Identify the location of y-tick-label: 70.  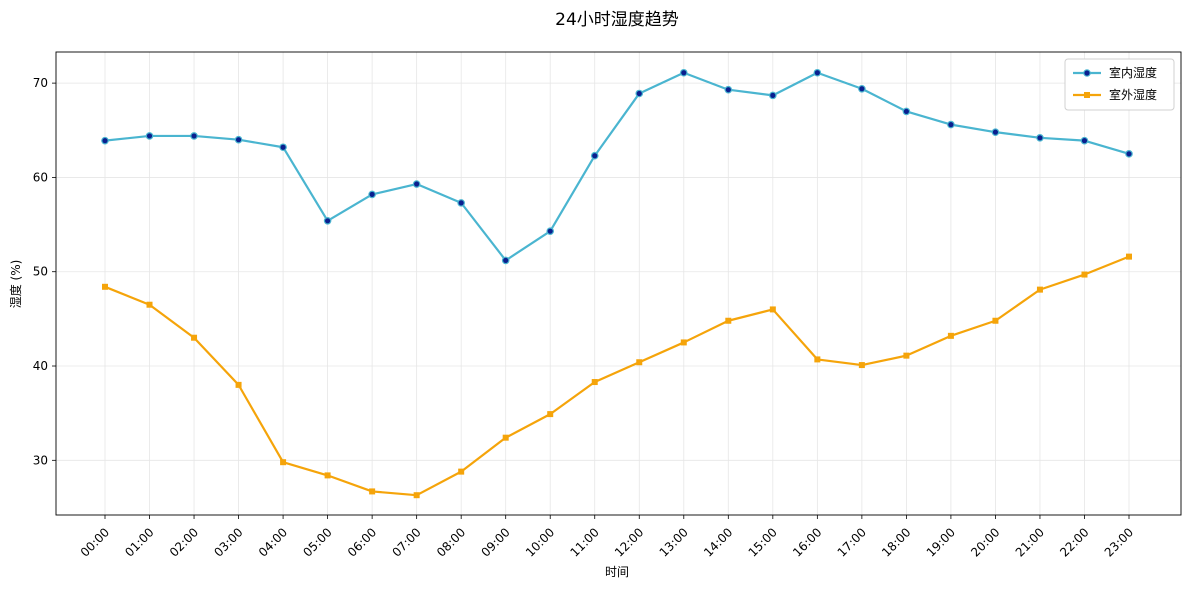
(40, 83).